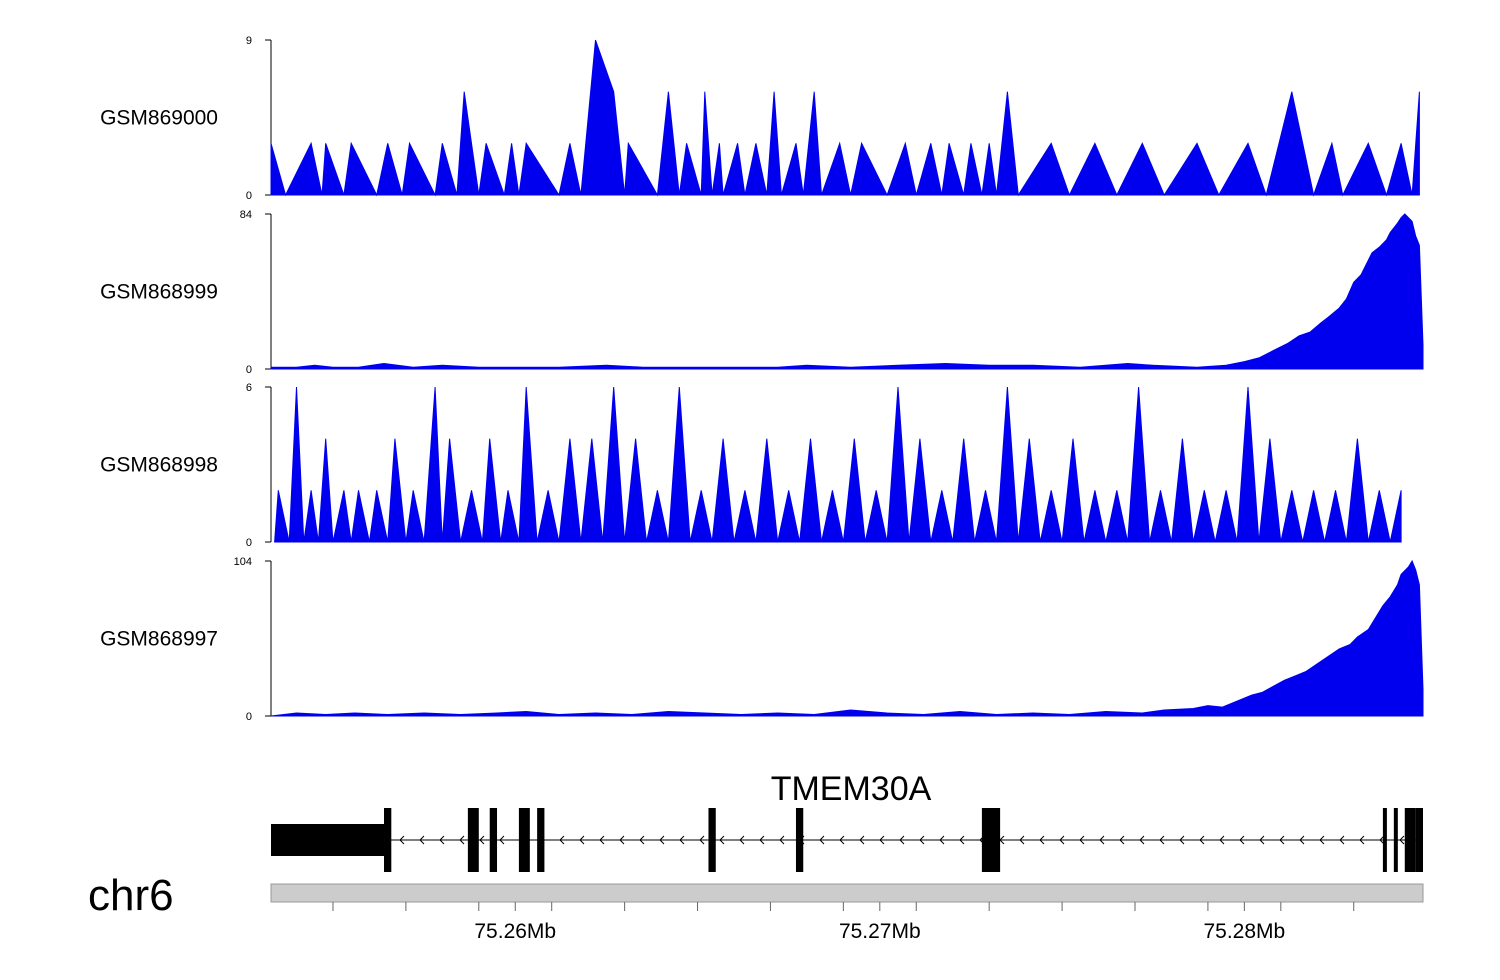 This screenshot has width=1500, height=980. I want to click on gene-model, so click(847, 840).